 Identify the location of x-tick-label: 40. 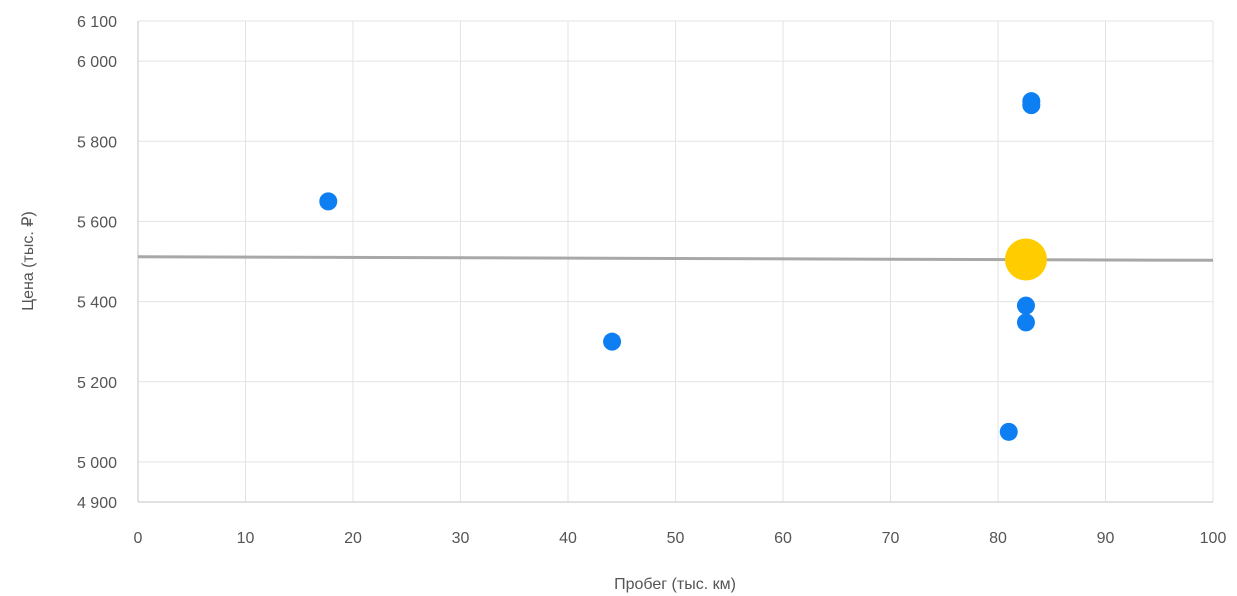
(568, 538).